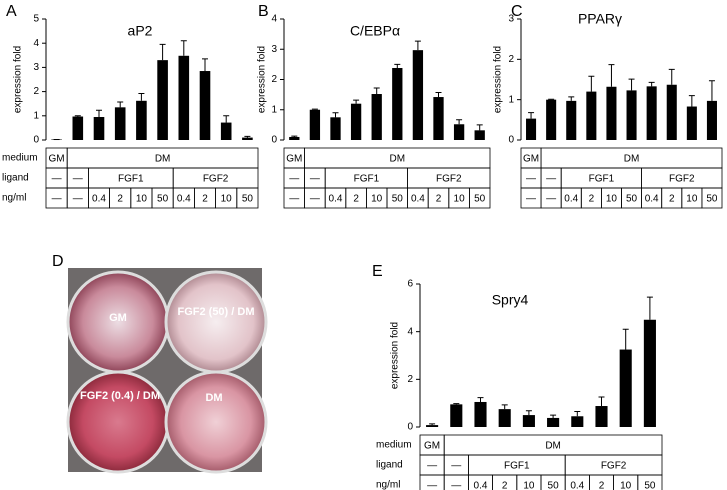 The image size is (727, 490). I want to click on y-tick-label: 3, so click(511, 19).